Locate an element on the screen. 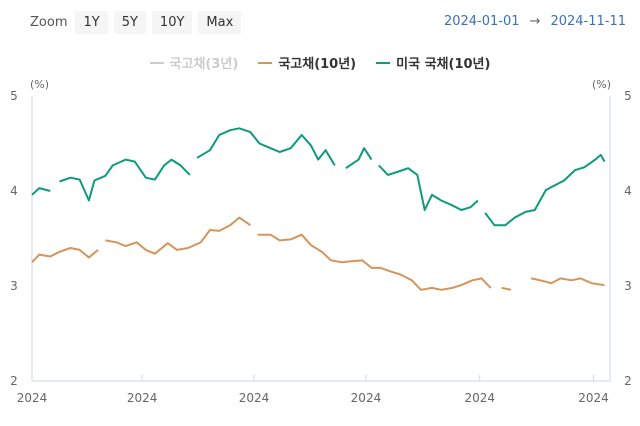  legend: 국고채(3년) 국고채(10년) 미국 국채(10년) is located at coordinates (320, 62).